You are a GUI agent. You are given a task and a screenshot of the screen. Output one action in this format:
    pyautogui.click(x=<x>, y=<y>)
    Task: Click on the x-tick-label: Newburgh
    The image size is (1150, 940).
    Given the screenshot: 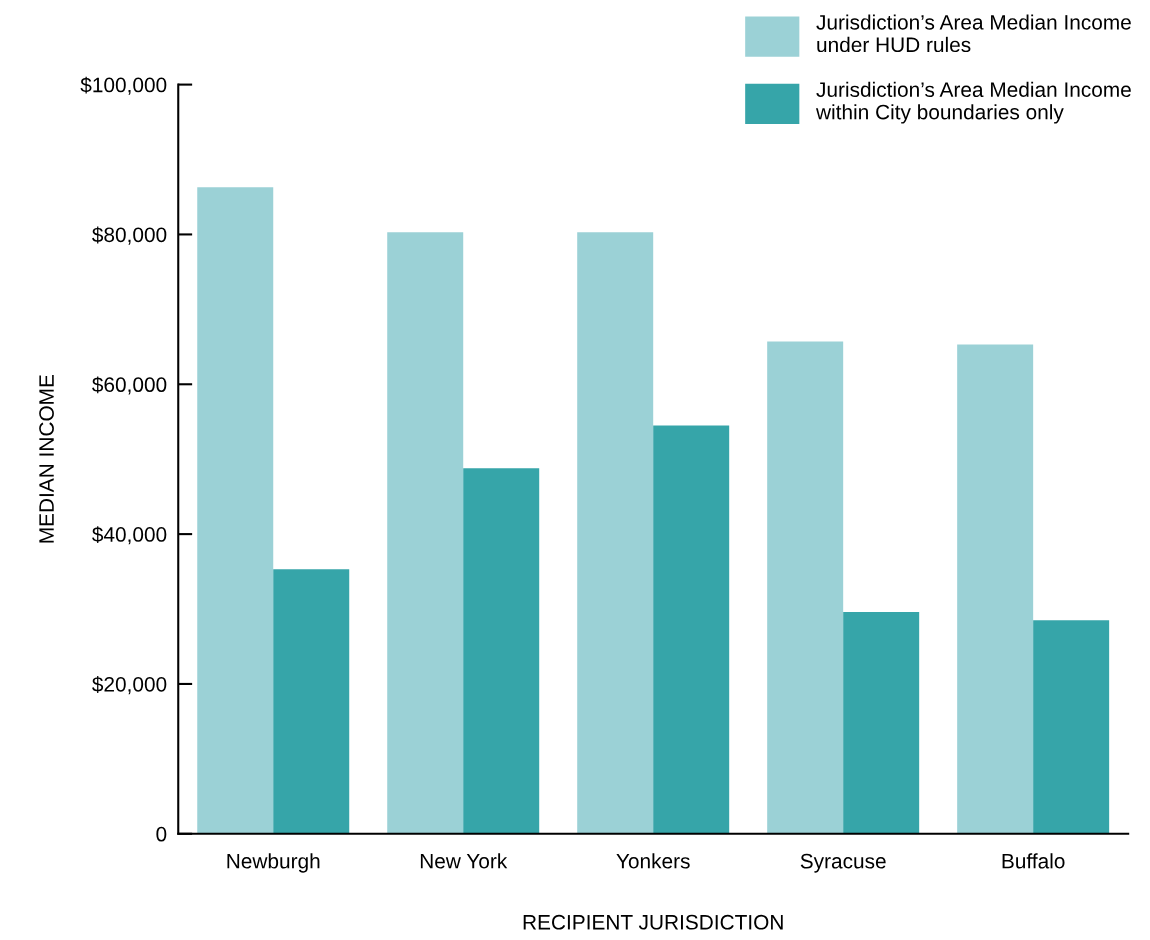 What is the action you would take?
    pyautogui.click(x=273, y=863)
    